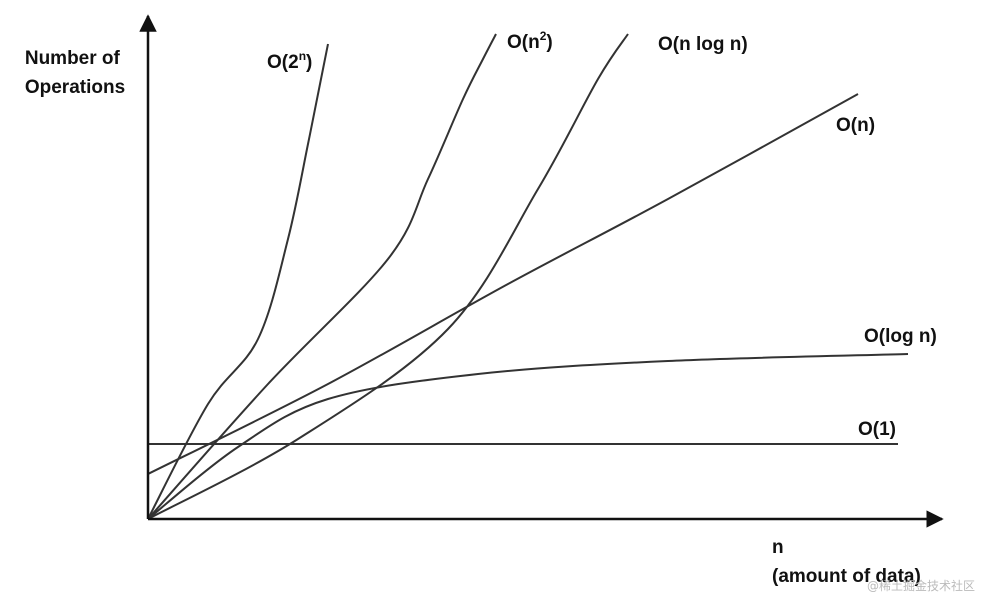 The image size is (982, 598). I want to click on x-axis-label: n (amount of data), so click(846, 562).